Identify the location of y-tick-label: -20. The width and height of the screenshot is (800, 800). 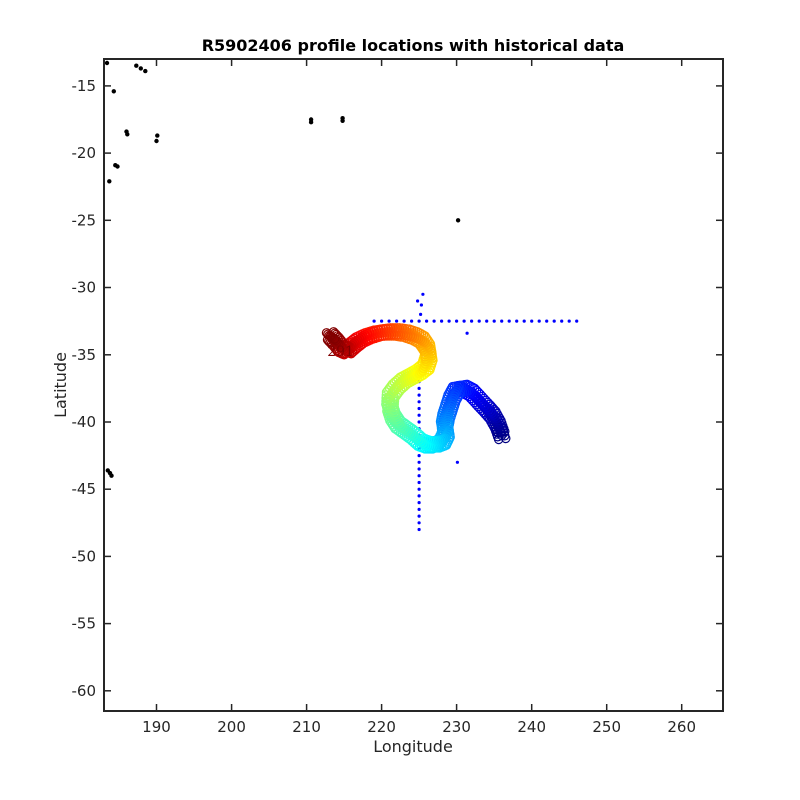
(84, 153).